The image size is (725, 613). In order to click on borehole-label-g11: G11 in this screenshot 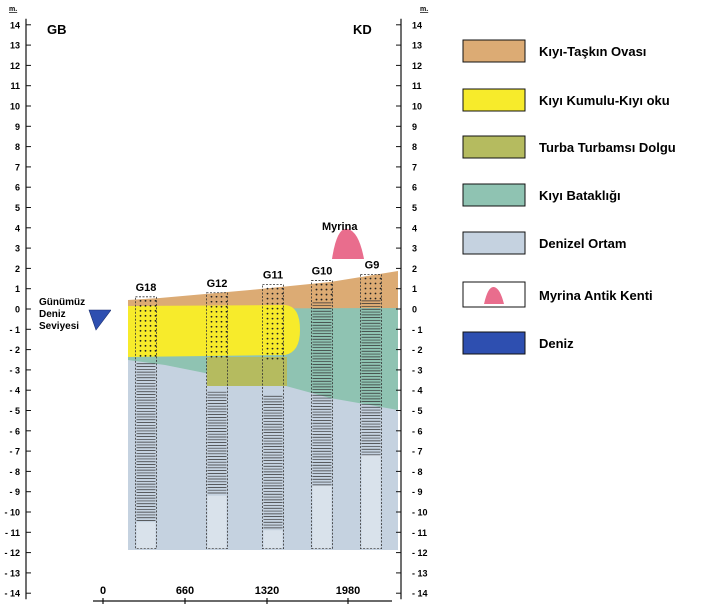, I will do `click(273, 276)`.